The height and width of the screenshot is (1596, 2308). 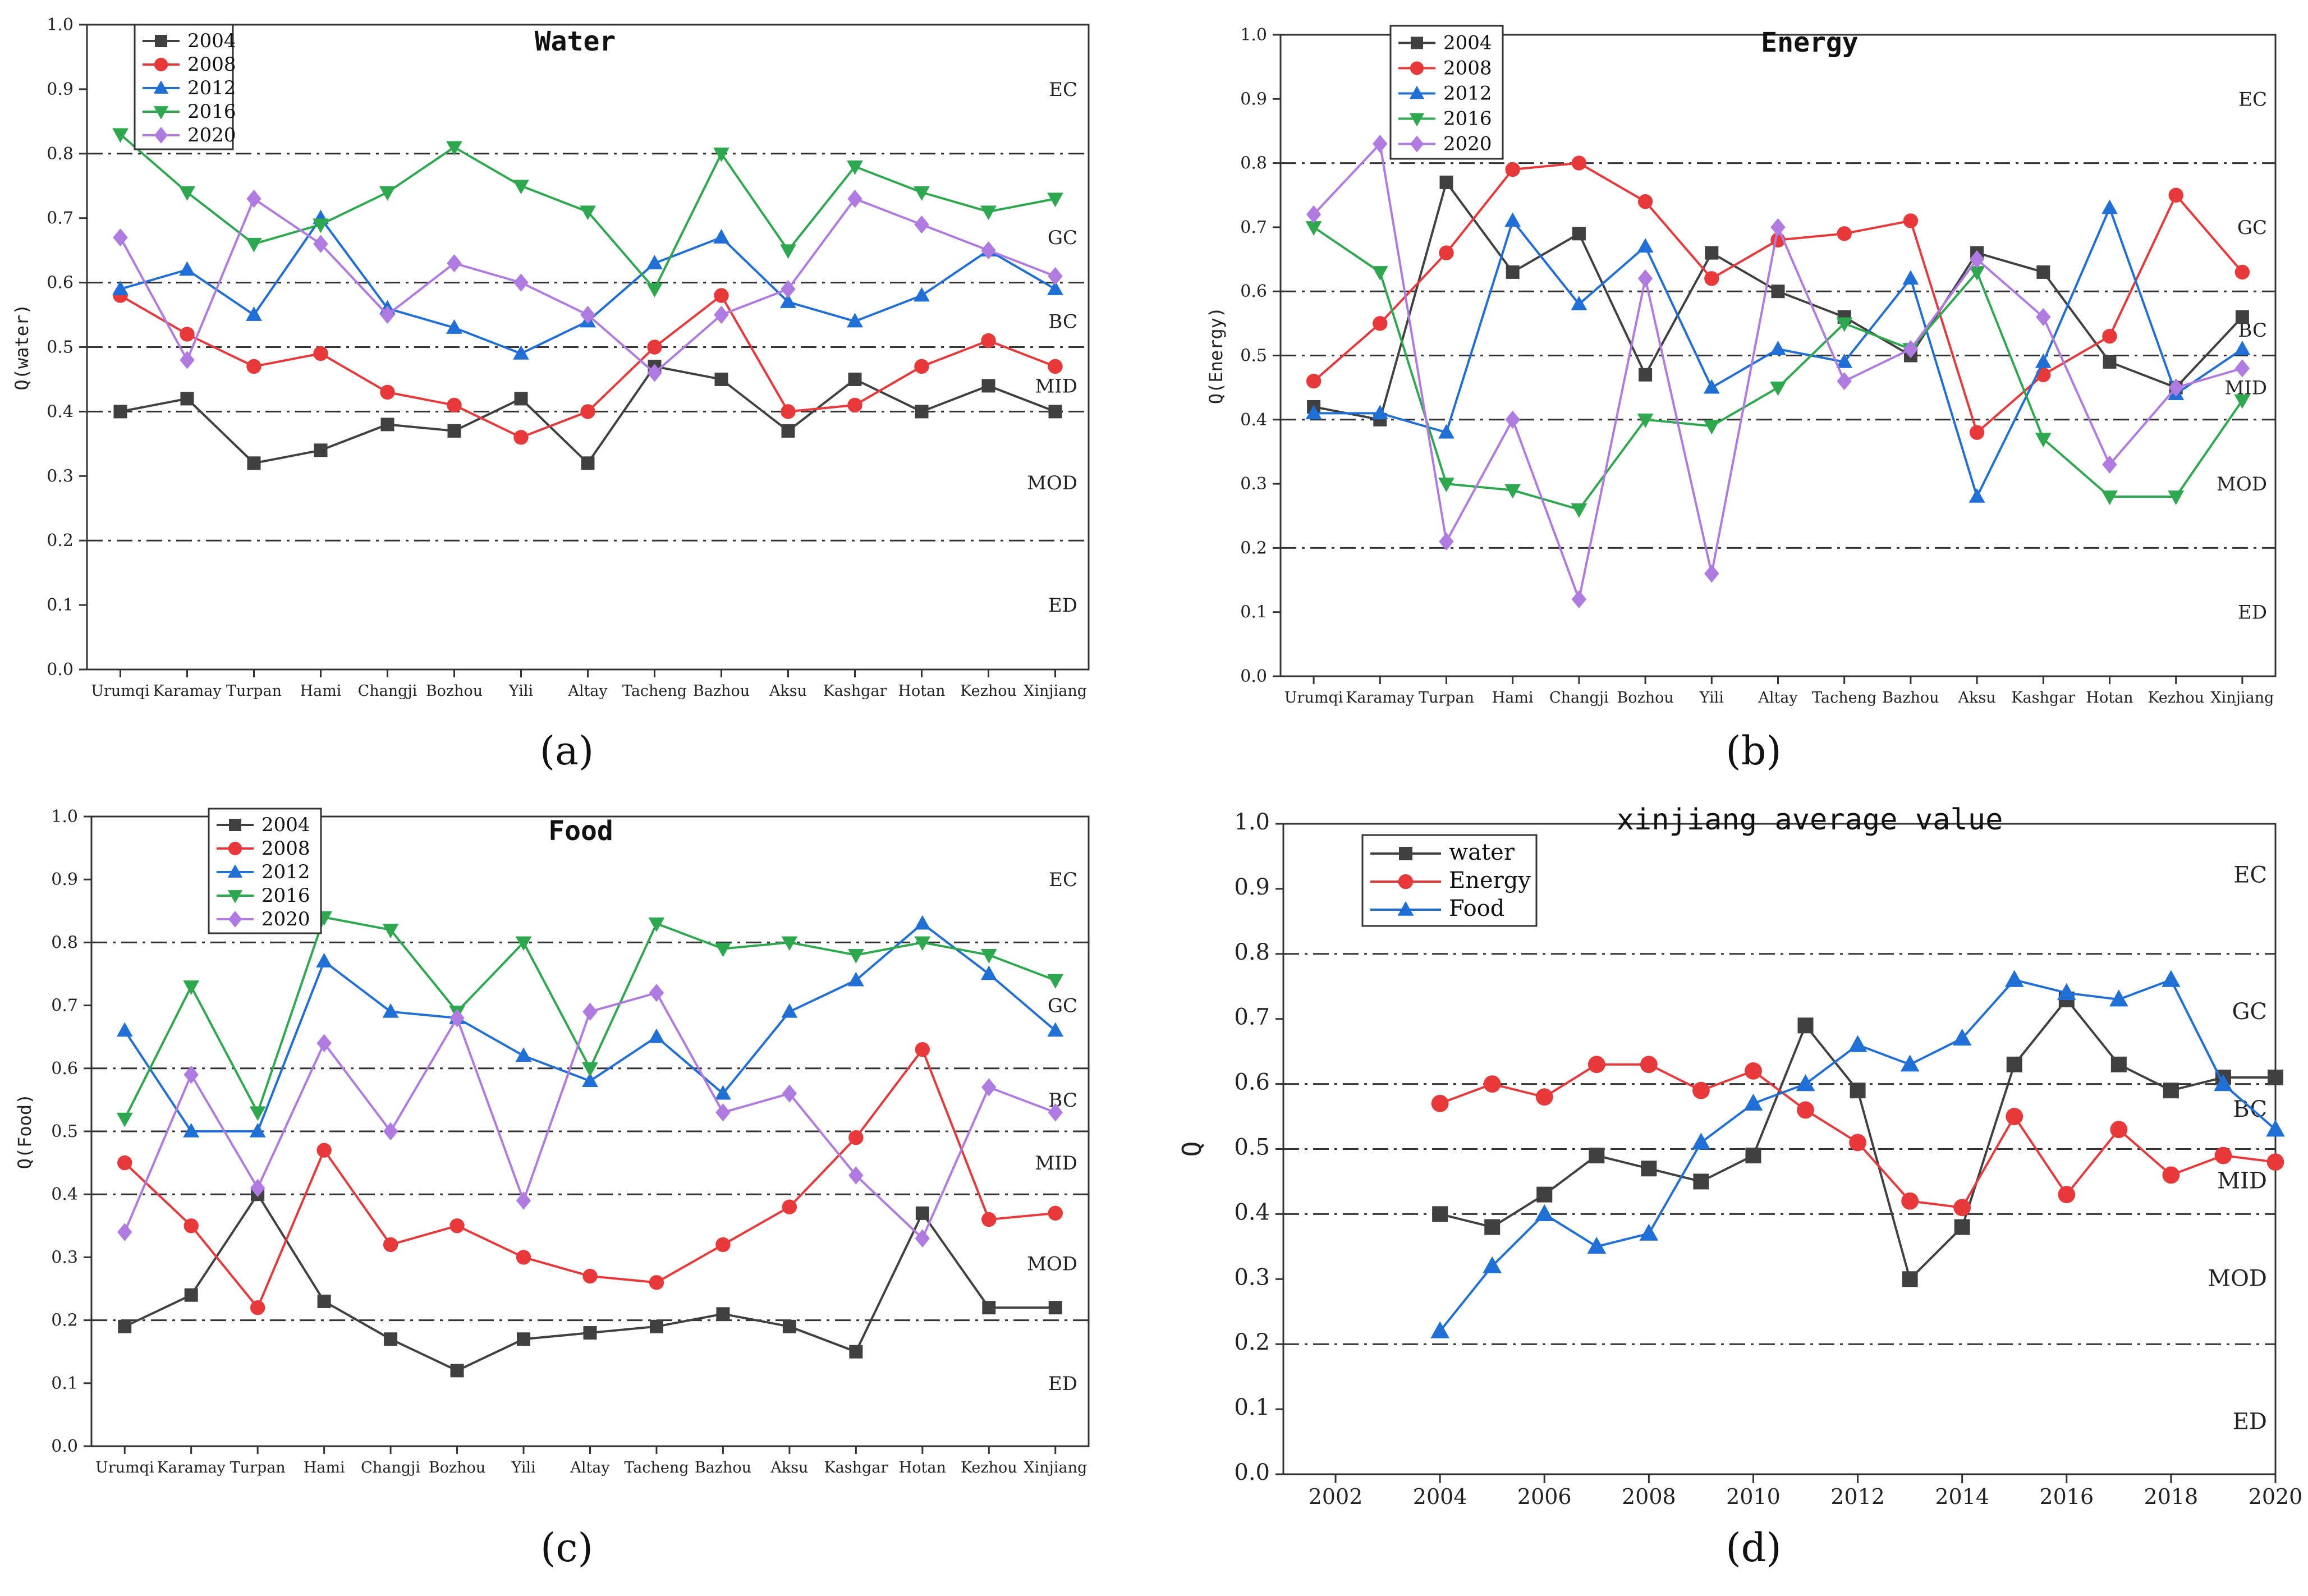 What do you see at coordinates (1252, 887) in the screenshot?
I see `y-tick-label: 0.9` at bounding box center [1252, 887].